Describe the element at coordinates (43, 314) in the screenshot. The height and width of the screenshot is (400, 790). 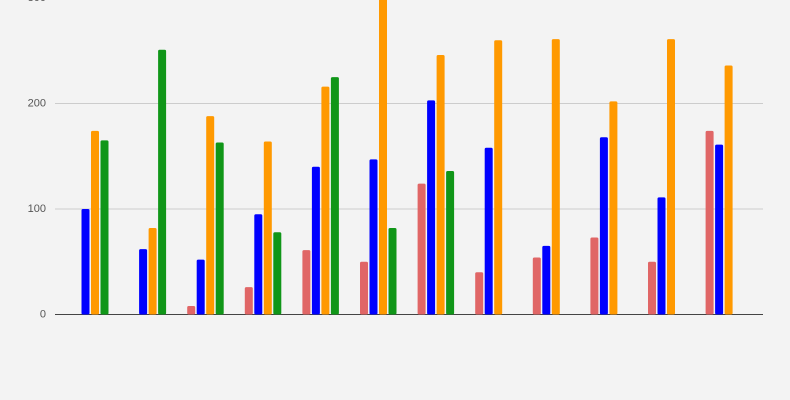
I see `y-tick-label: 0` at that location.